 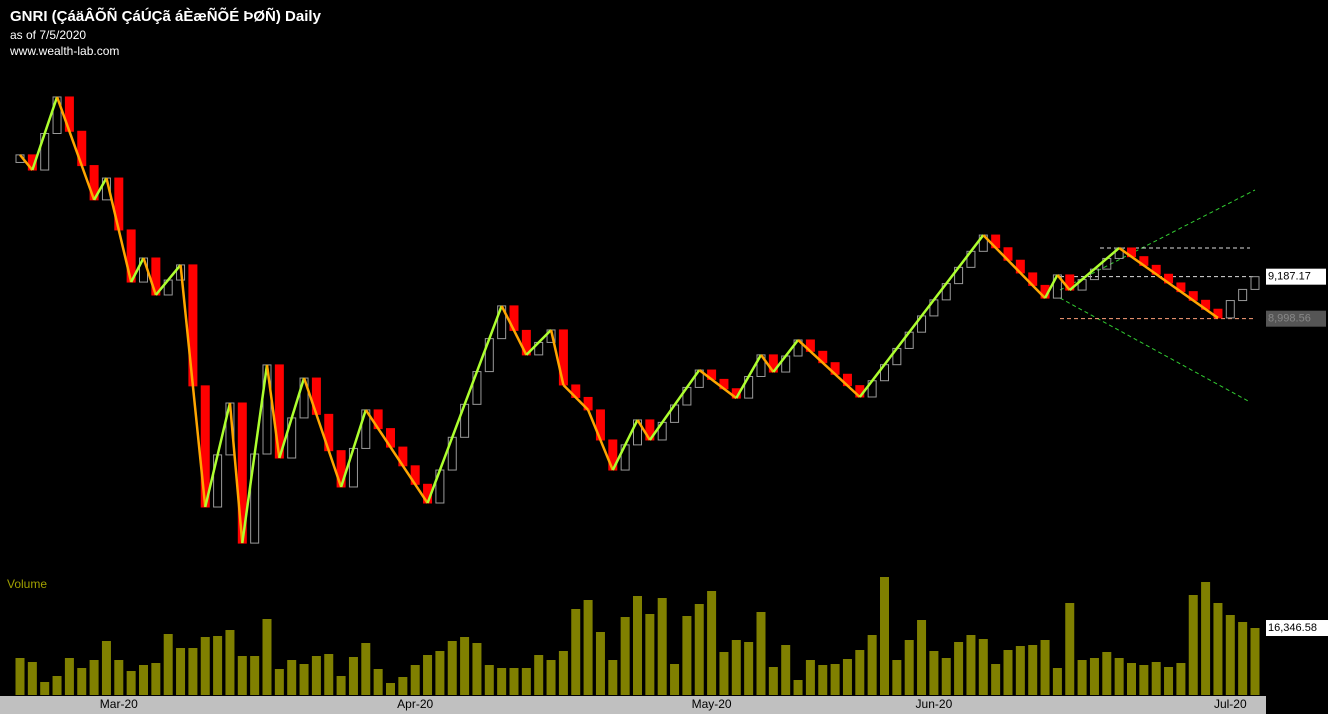 What do you see at coordinates (712, 704) in the screenshot?
I see `x-tick-label: May-20` at bounding box center [712, 704].